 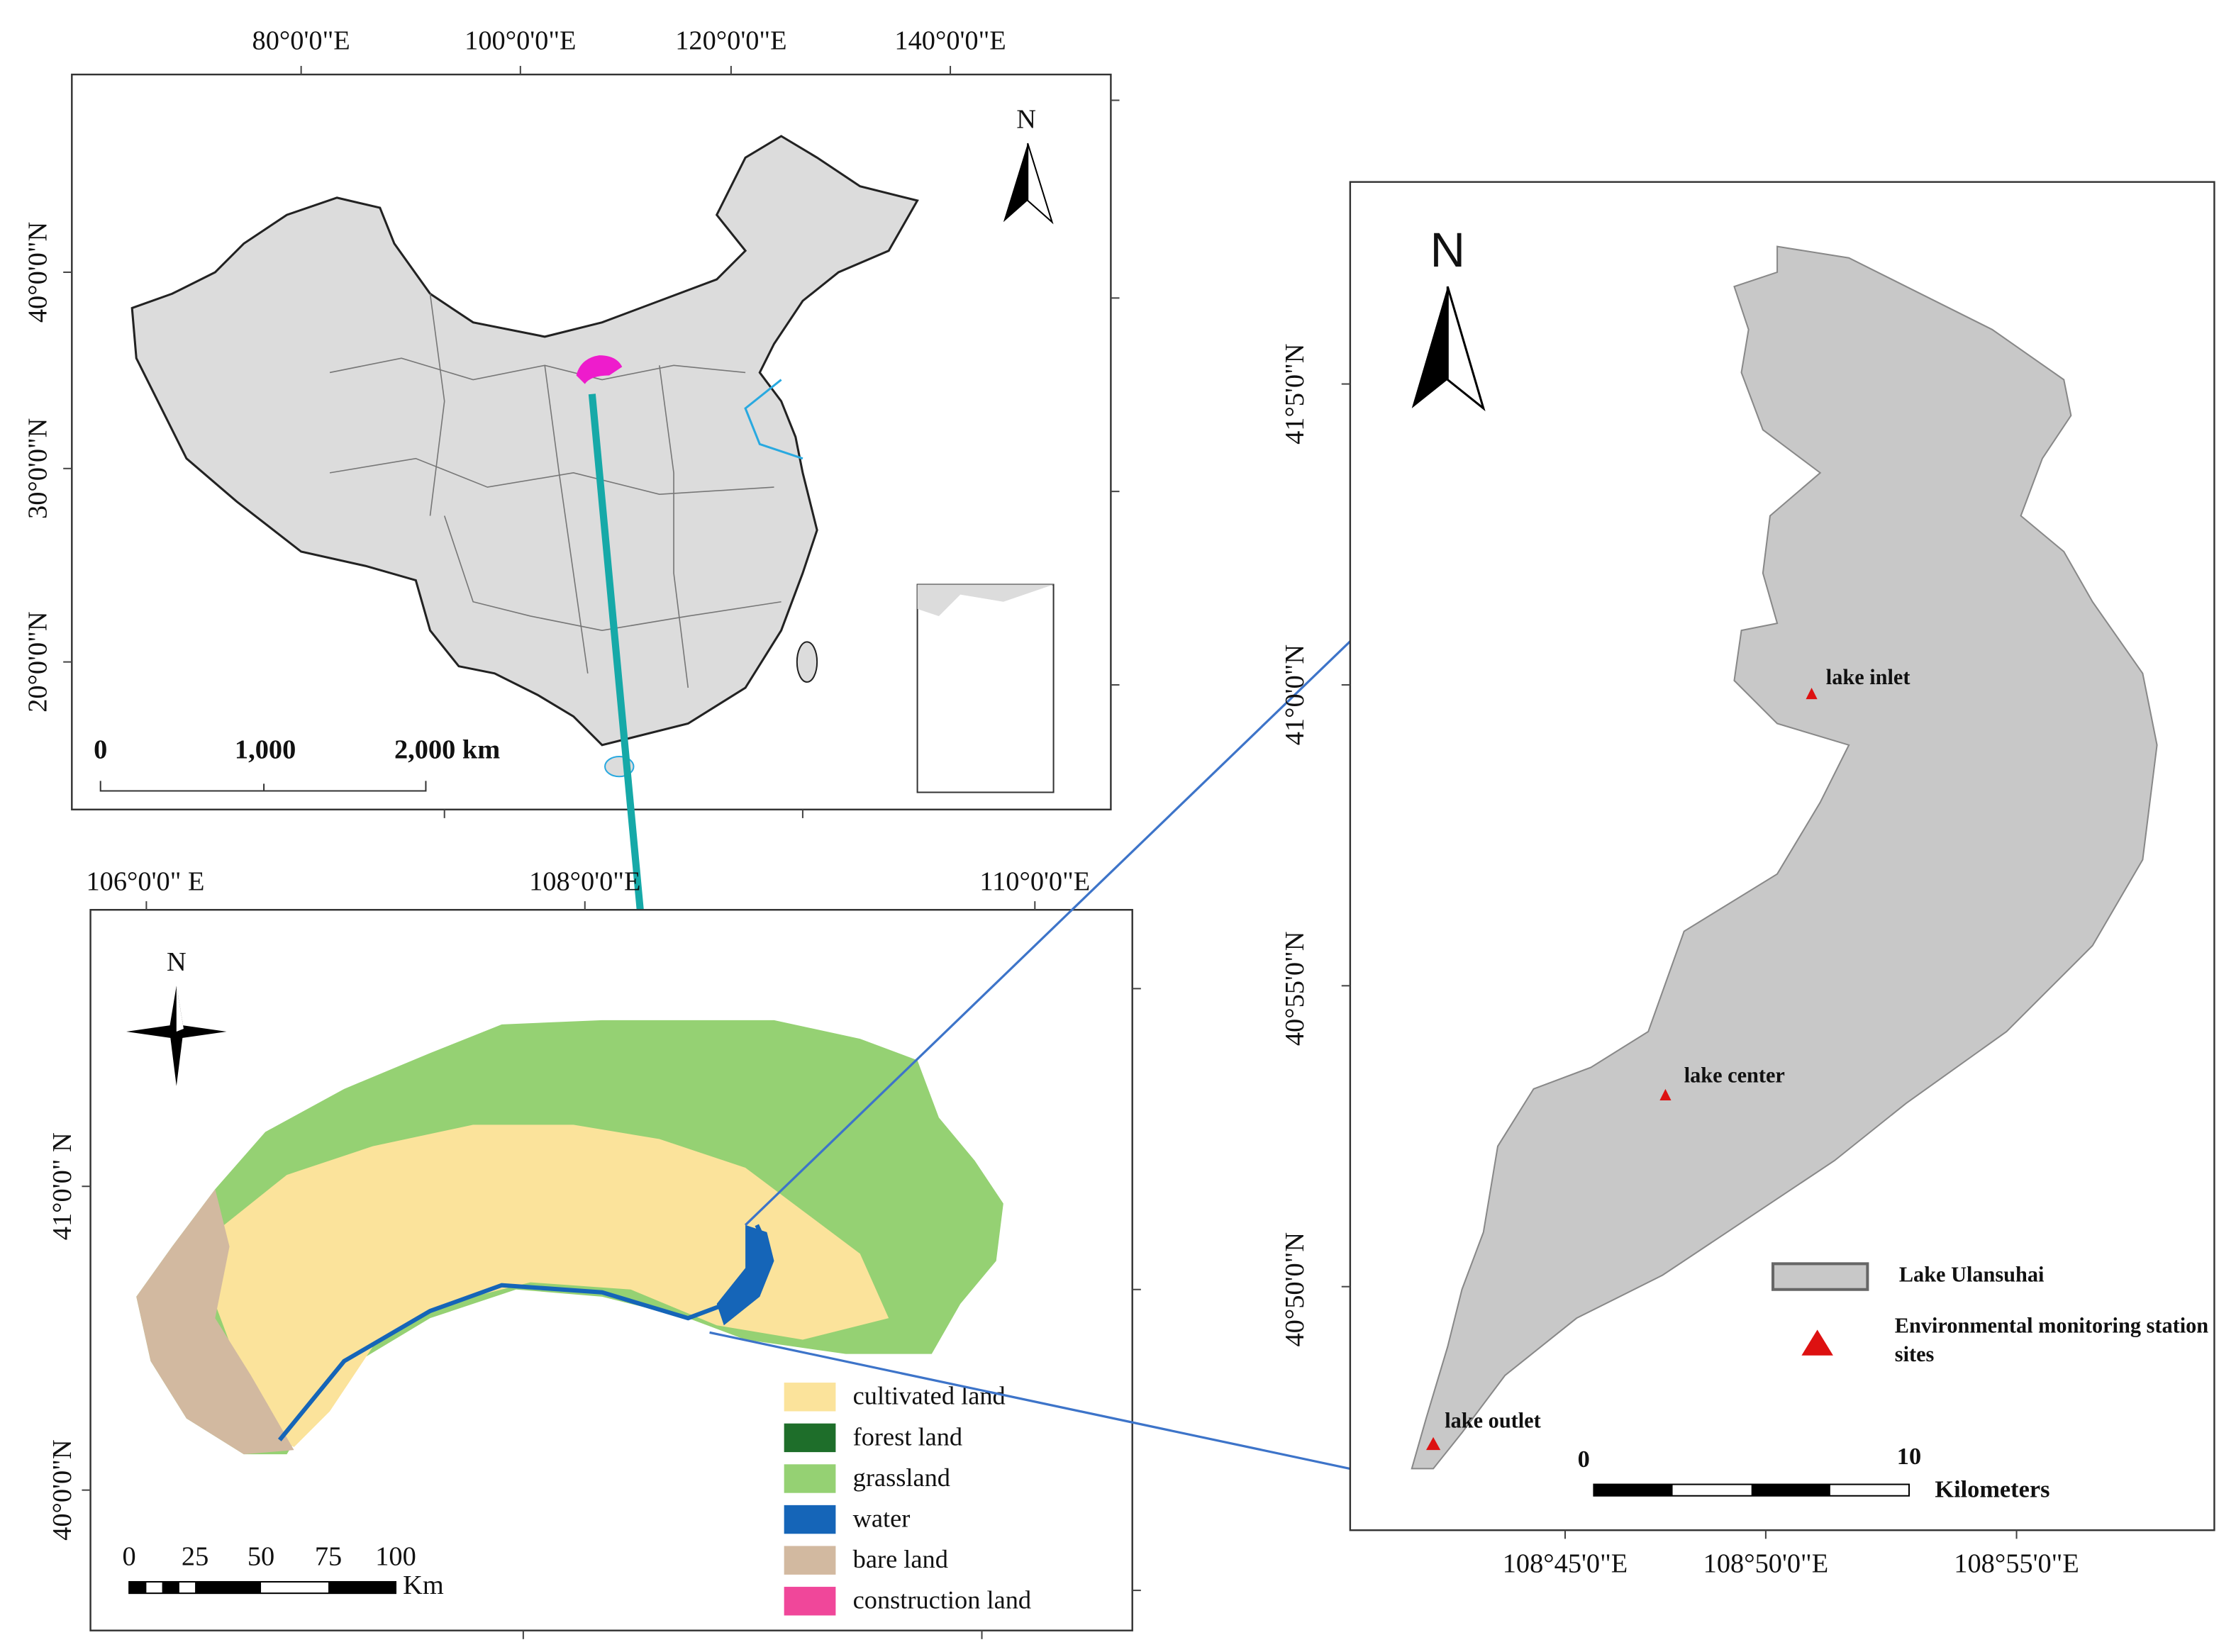 I want to click on legend-label: water, so click(x=882, y=1518).